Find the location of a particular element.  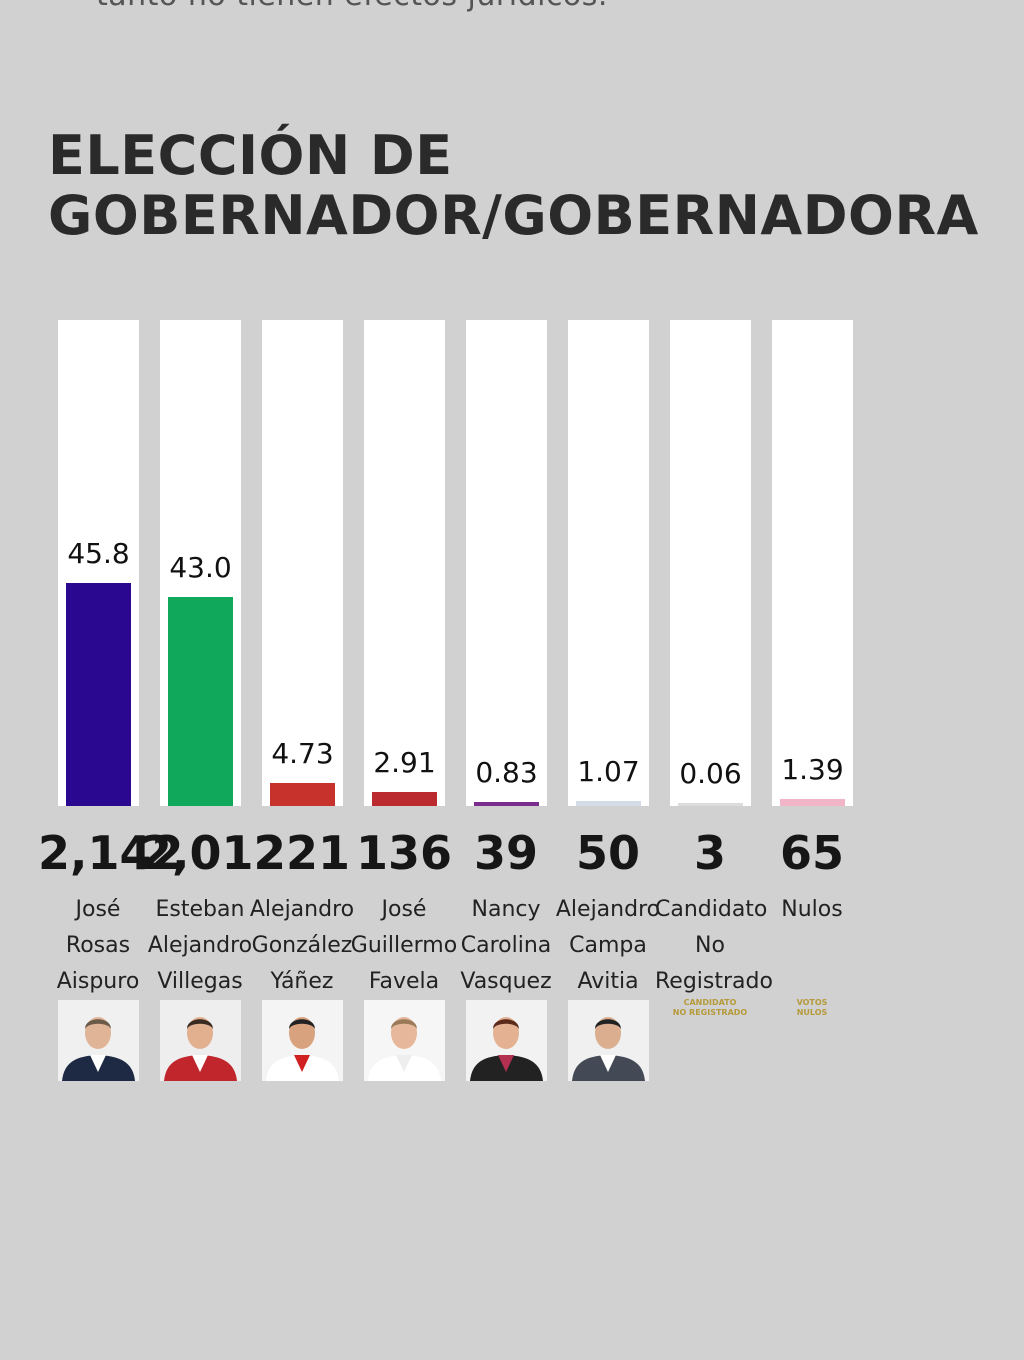

category-label-line: Avitia is located at coordinates (608, 981).